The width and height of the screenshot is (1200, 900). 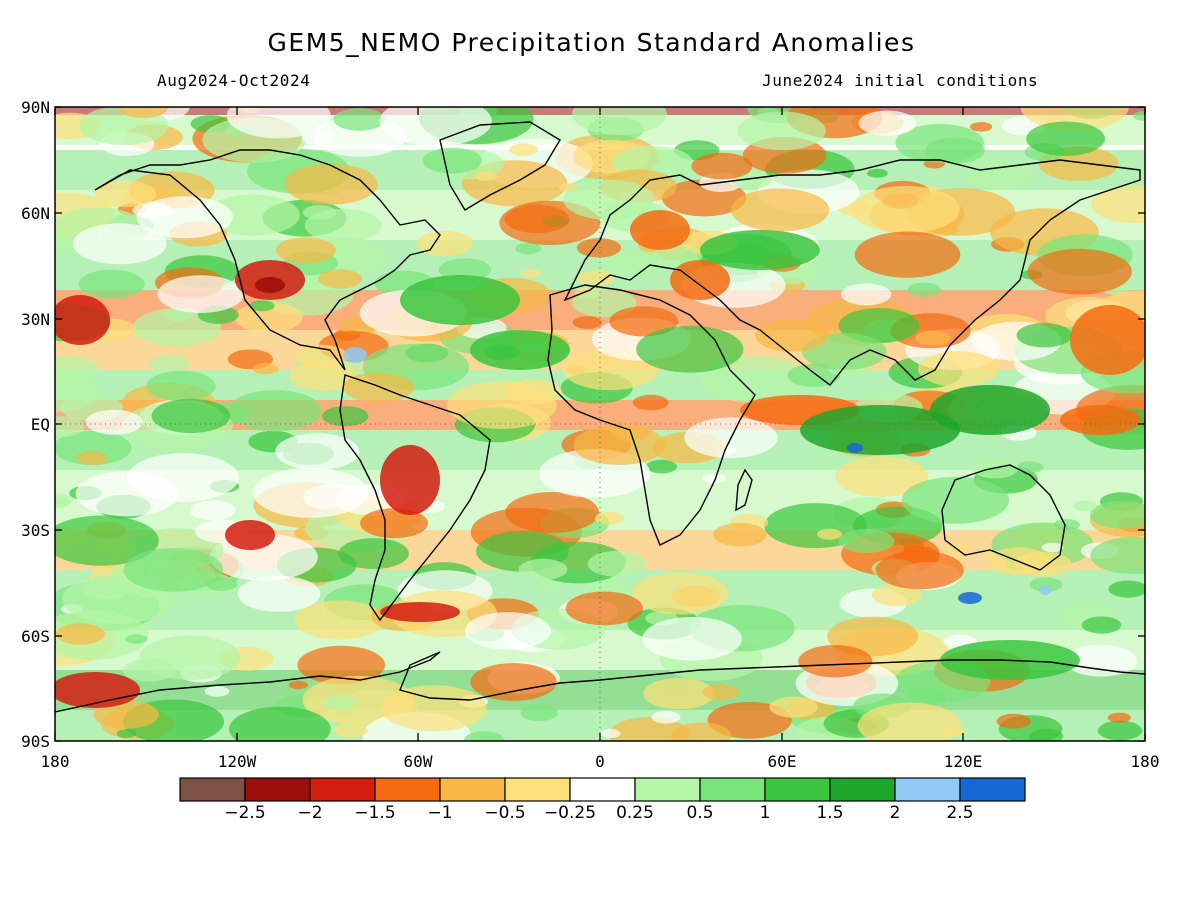 What do you see at coordinates (782, 761) in the screenshot?
I see `lon-label: 60E` at bounding box center [782, 761].